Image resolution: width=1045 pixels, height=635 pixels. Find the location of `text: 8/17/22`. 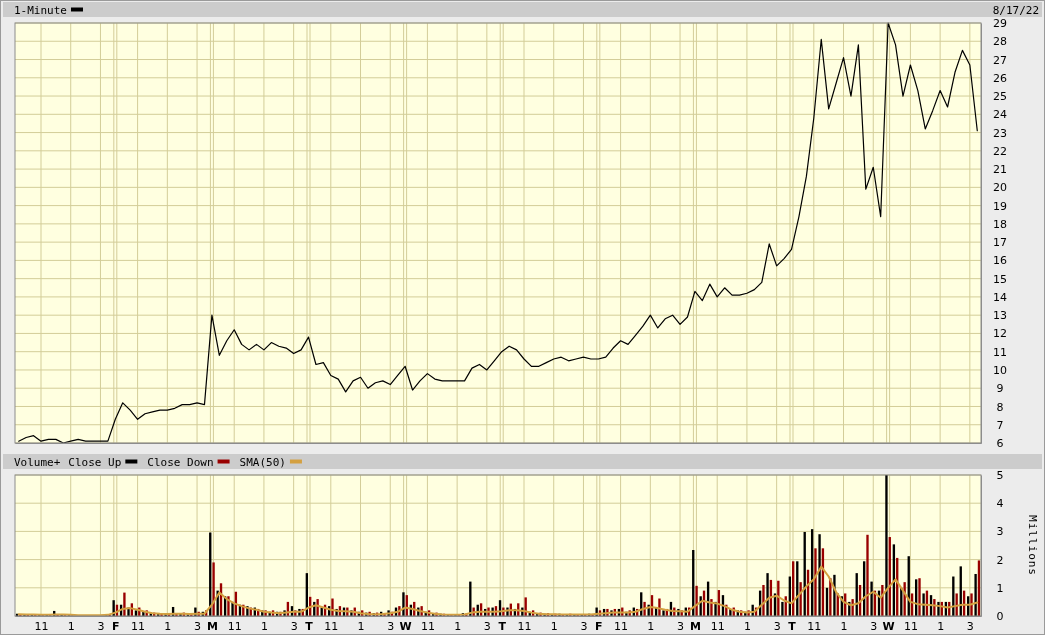

text: 8/17/22 is located at coordinates (1015, 10).